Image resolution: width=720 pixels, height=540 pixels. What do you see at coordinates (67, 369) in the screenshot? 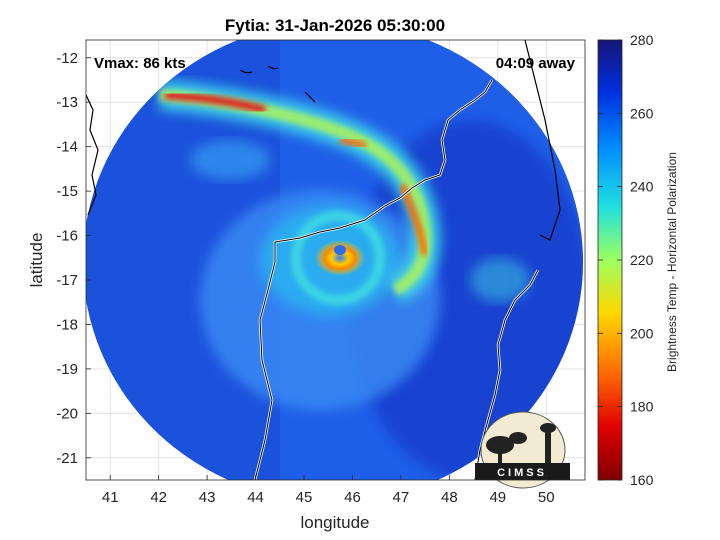
I see `y-tick-label: -19` at bounding box center [67, 369].